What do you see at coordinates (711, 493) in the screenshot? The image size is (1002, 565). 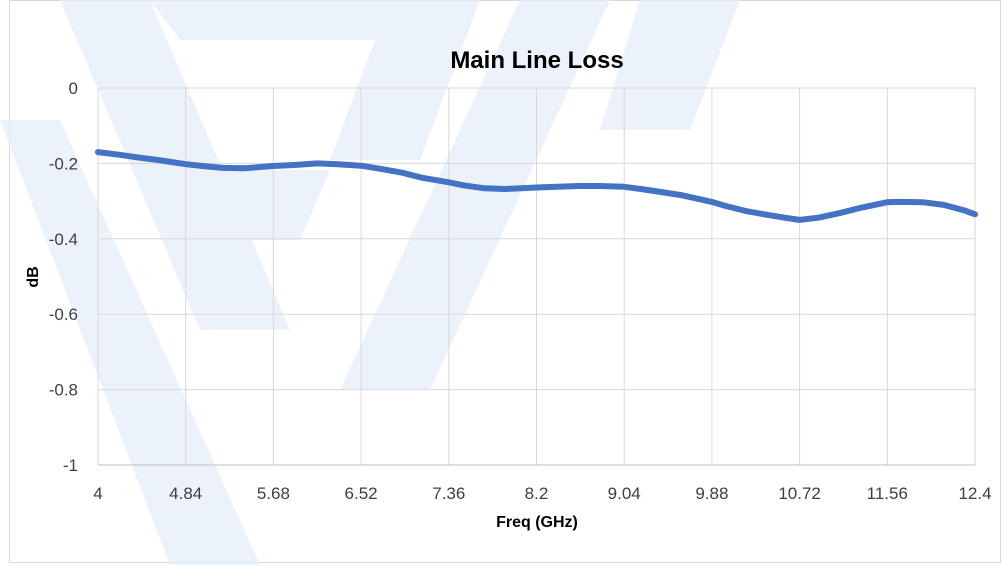 I see `x-tick-label: 9.88` at bounding box center [711, 493].